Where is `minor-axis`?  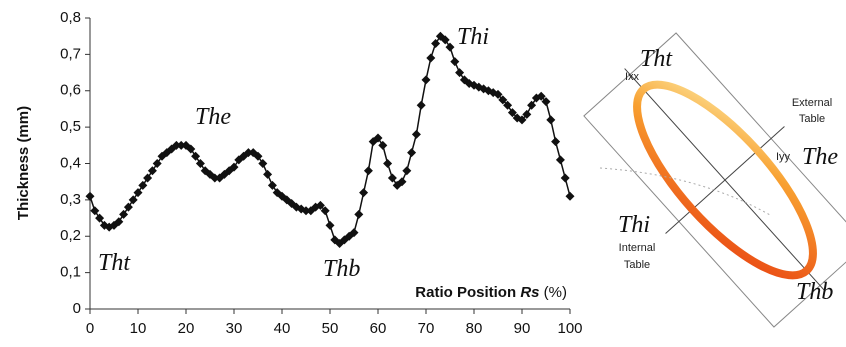
minor-axis is located at coordinates (725, 180).